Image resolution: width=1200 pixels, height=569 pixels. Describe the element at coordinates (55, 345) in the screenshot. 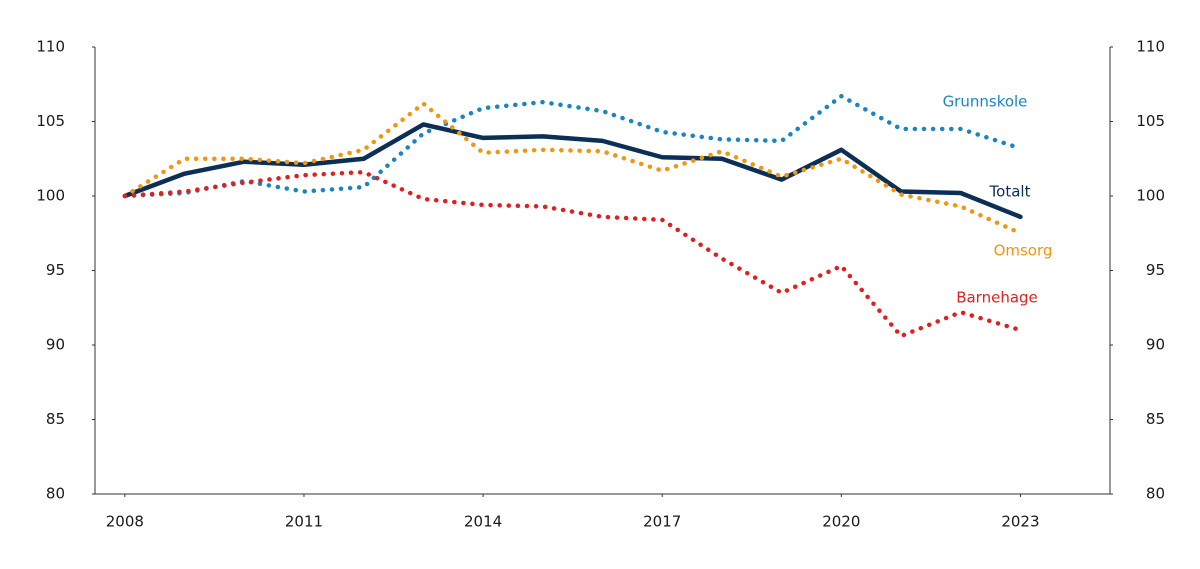

I see `y-tick-label: 90` at that location.